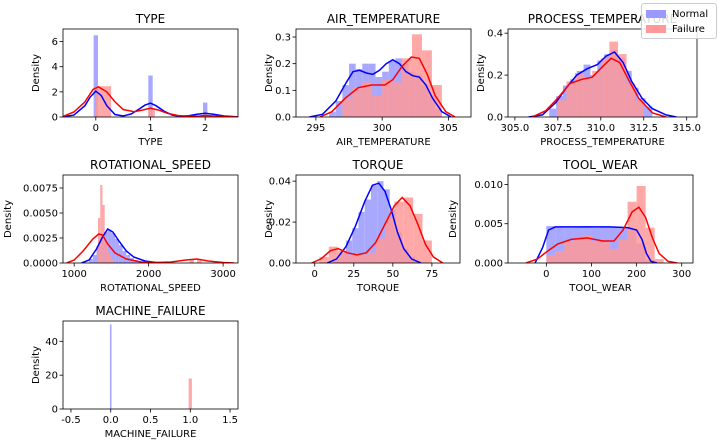  I want to click on legend-item-normal: Normal, so click(677, 14).